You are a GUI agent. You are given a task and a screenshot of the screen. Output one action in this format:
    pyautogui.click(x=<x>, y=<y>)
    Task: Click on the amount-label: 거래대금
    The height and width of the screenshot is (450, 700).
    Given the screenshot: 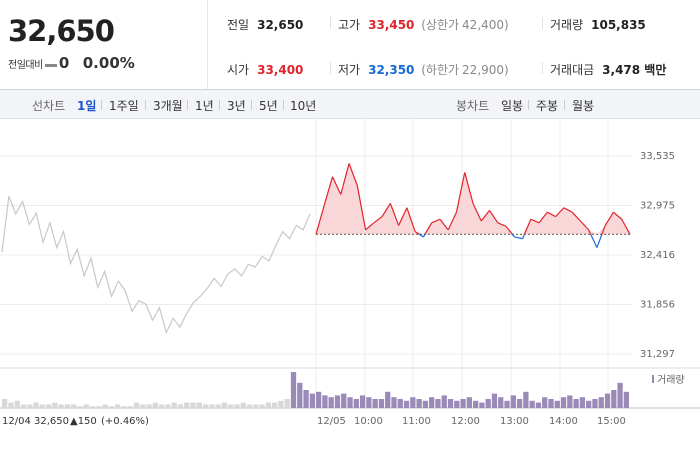 What is the action you would take?
    pyautogui.click(x=572, y=70)
    